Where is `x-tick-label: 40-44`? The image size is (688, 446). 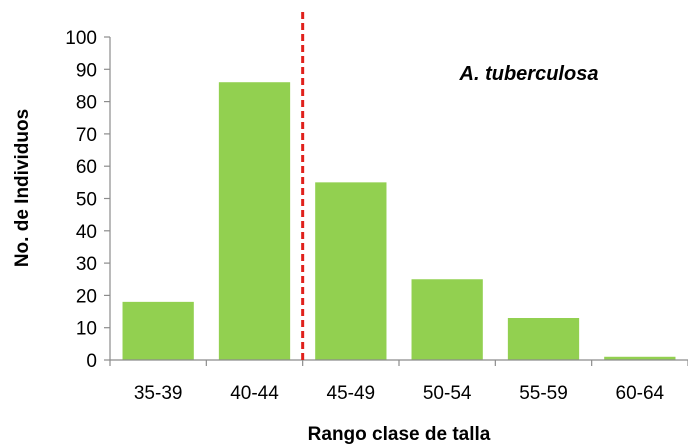
x-tick-label: 40-44 is located at coordinates (254, 393).